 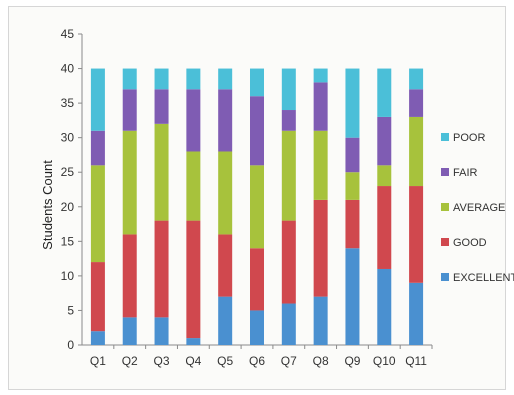 I want to click on bar-excellent-q7, so click(x=288, y=324).